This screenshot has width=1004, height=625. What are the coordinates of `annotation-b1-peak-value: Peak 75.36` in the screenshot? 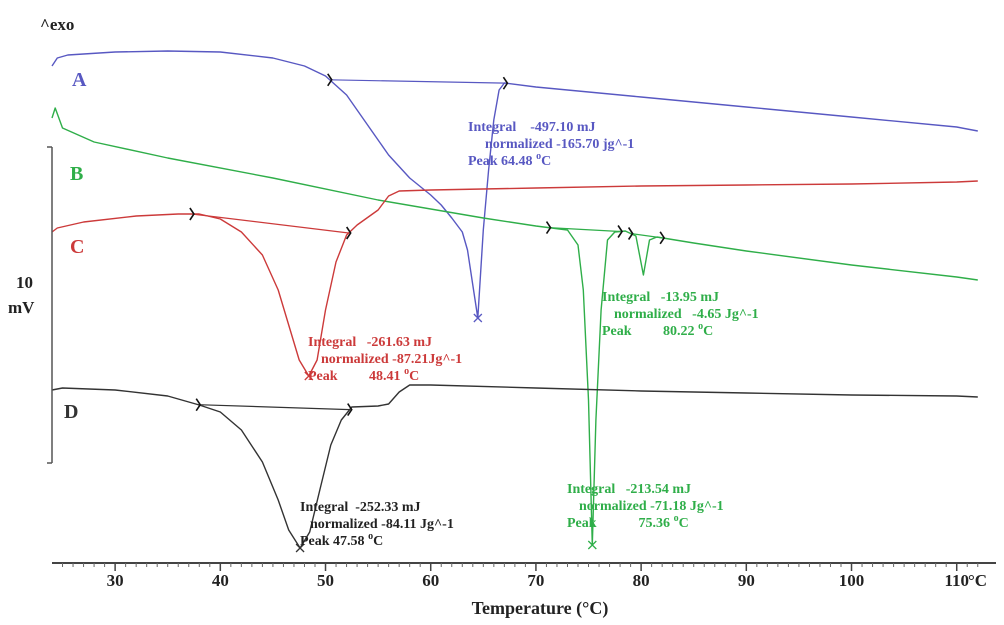 It's located at (620, 523).